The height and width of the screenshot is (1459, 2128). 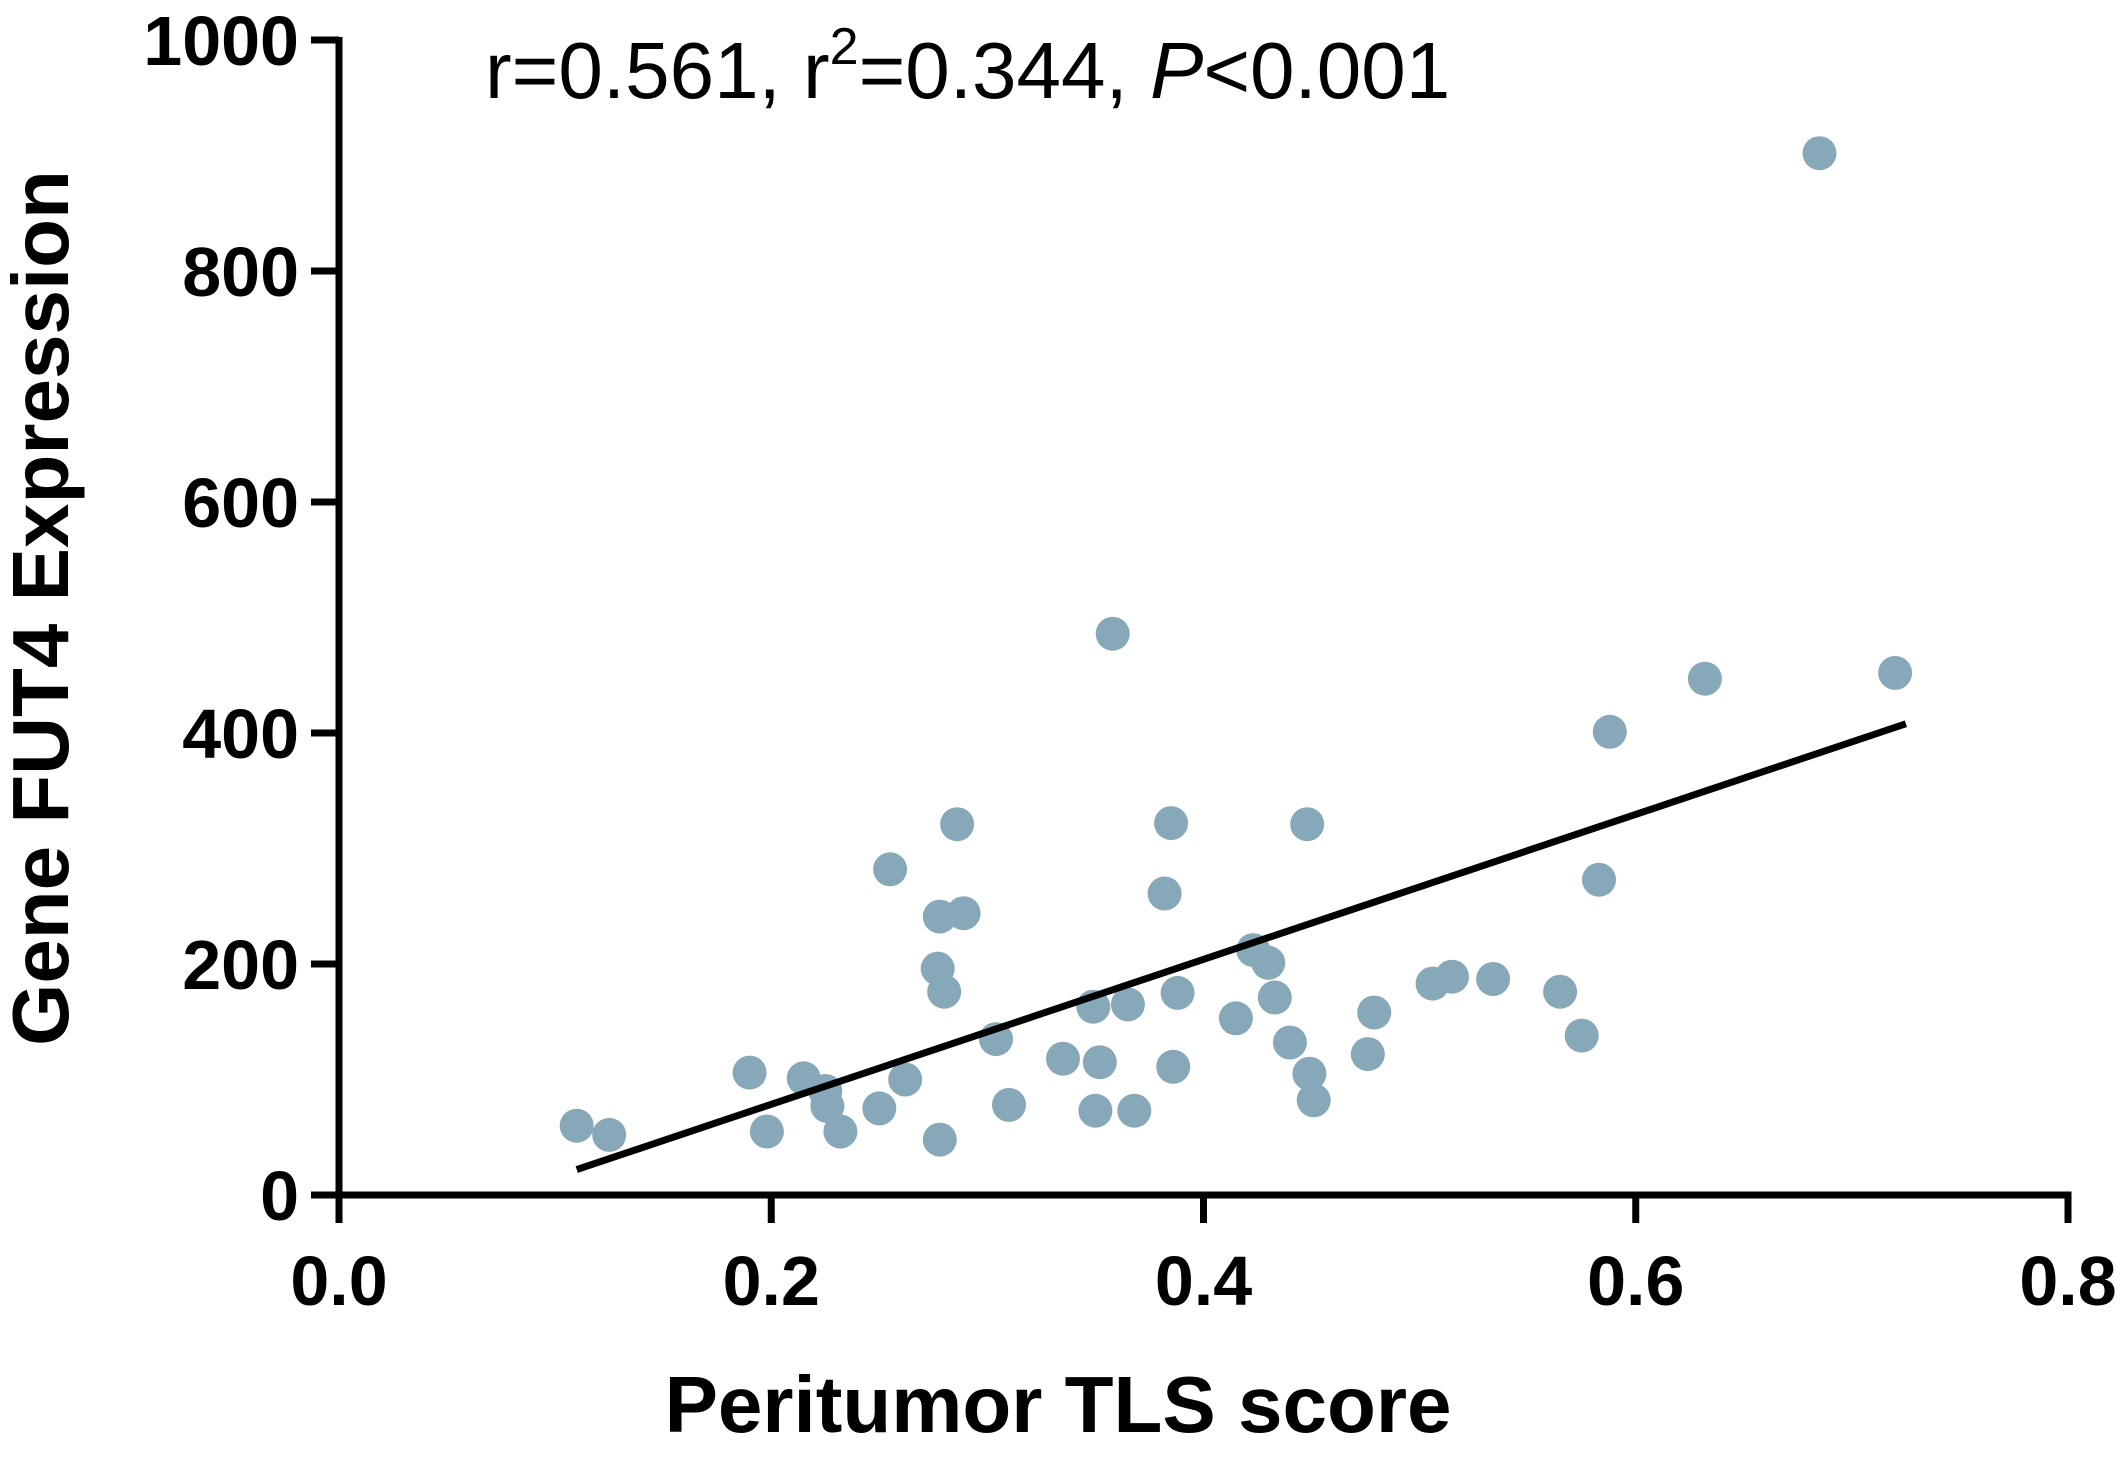 What do you see at coordinates (771, 1281) in the screenshot?
I see `x-tick-label: 0.2` at bounding box center [771, 1281].